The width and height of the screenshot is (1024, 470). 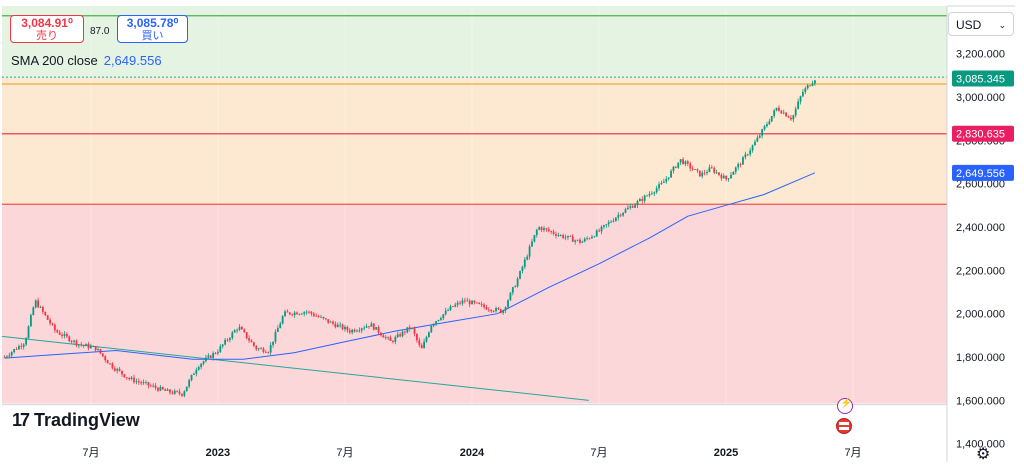 What do you see at coordinates (980, 358) in the screenshot?
I see `y-tick-label: 1,800.000` at bounding box center [980, 358].